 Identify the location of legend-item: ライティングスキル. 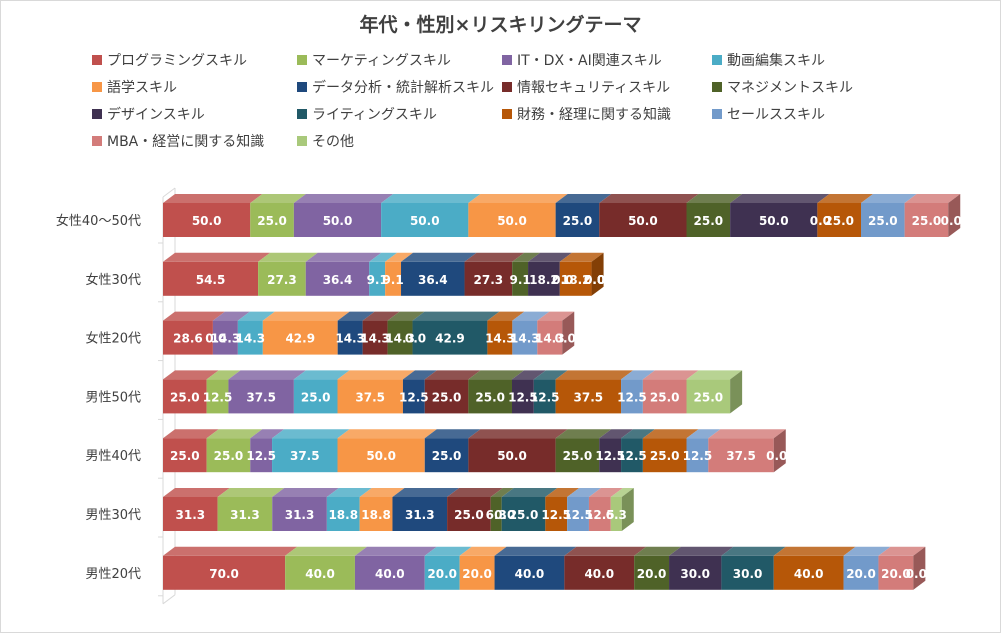
(367, 114).